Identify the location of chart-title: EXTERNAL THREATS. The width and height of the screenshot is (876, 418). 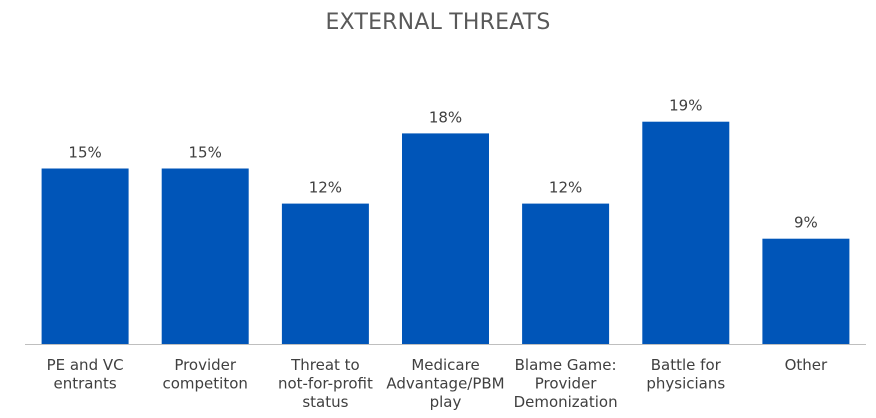
(438, 22).